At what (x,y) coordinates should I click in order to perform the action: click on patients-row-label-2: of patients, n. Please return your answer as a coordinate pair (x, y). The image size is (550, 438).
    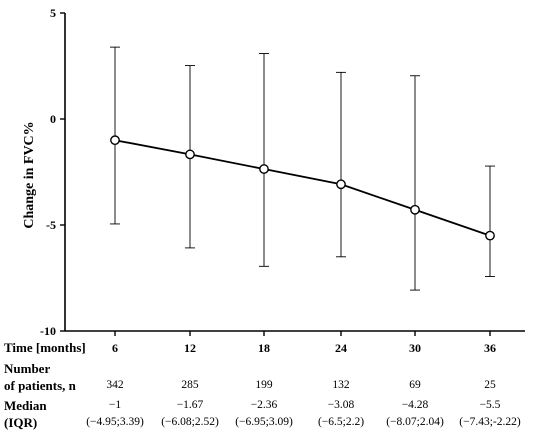
    Looking at the image, I should click on (40, 385).